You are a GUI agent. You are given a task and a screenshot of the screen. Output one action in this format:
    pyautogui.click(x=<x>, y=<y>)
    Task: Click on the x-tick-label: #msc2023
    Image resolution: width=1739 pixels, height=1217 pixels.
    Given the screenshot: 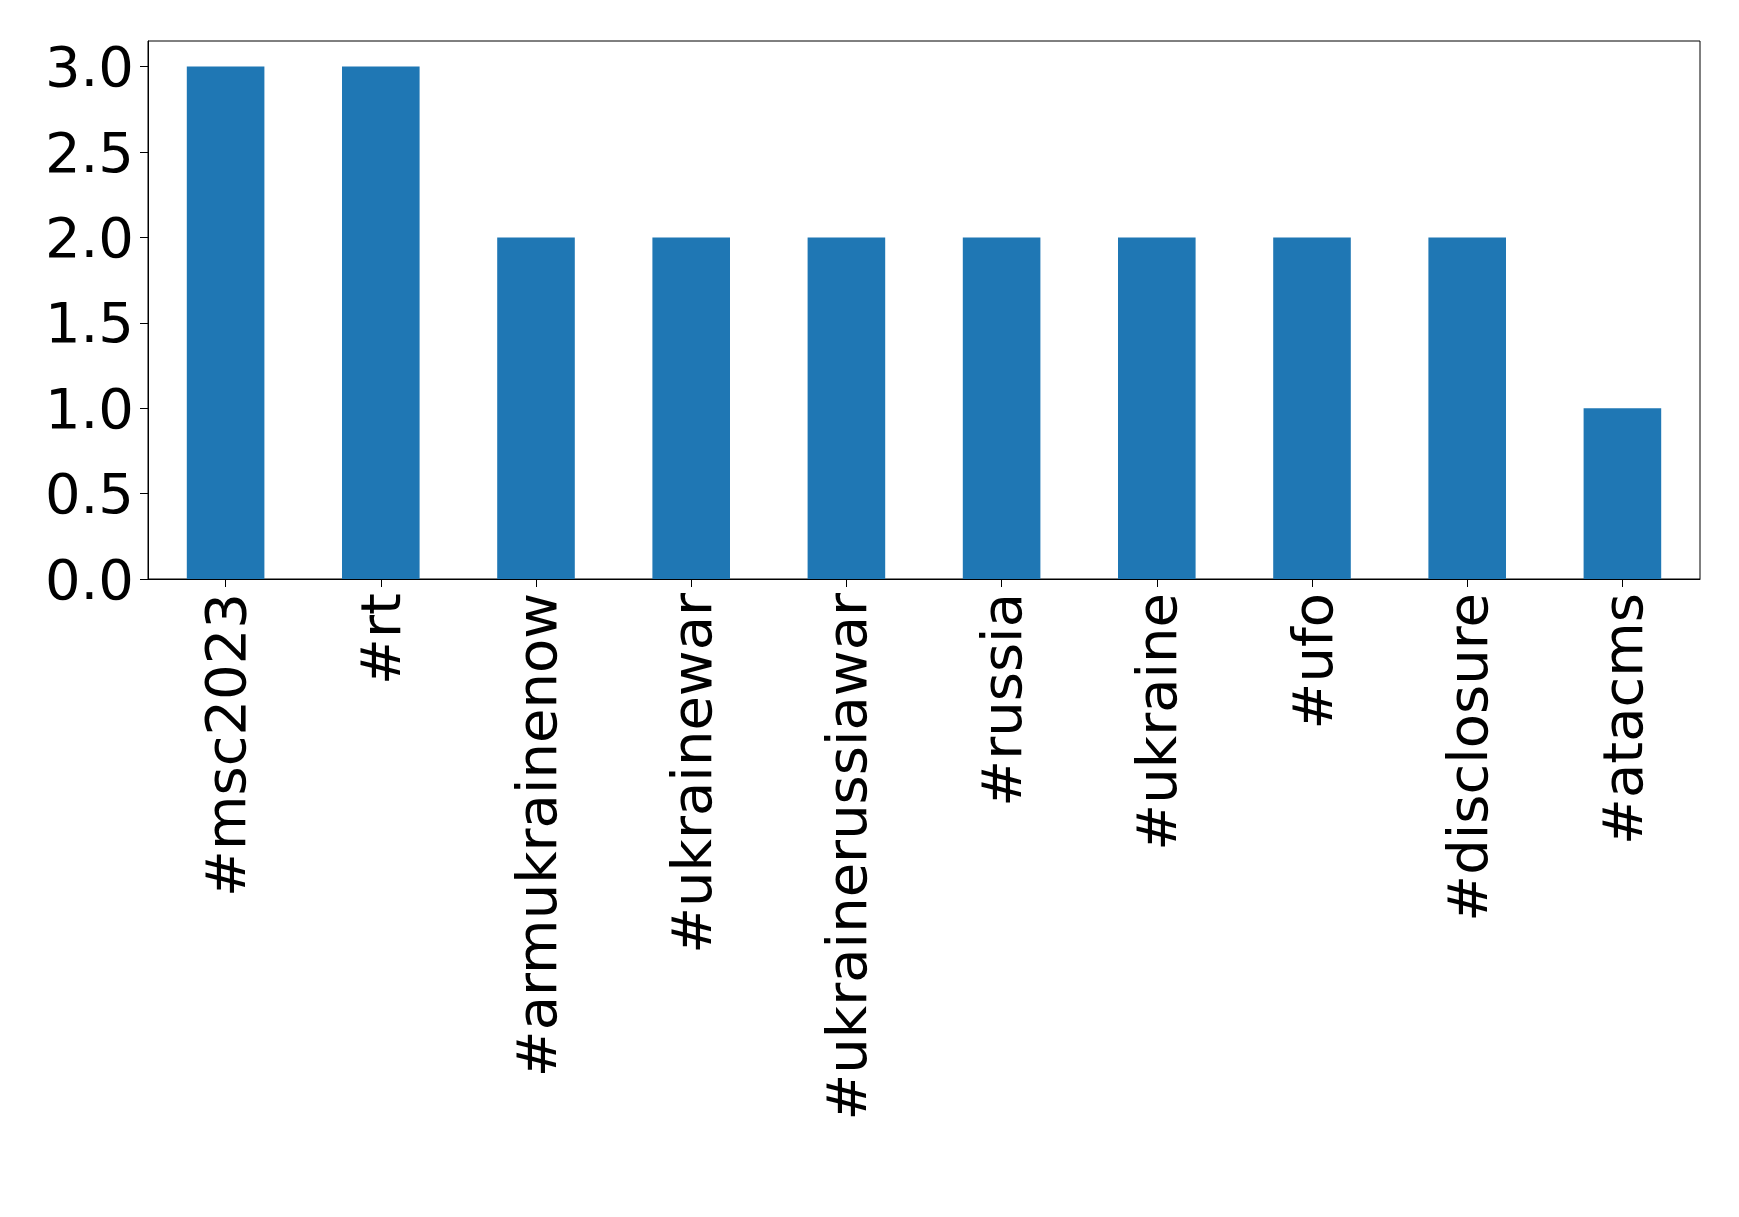 What is the action you would take?
    pyautogui.click(x=226, y=745)
    